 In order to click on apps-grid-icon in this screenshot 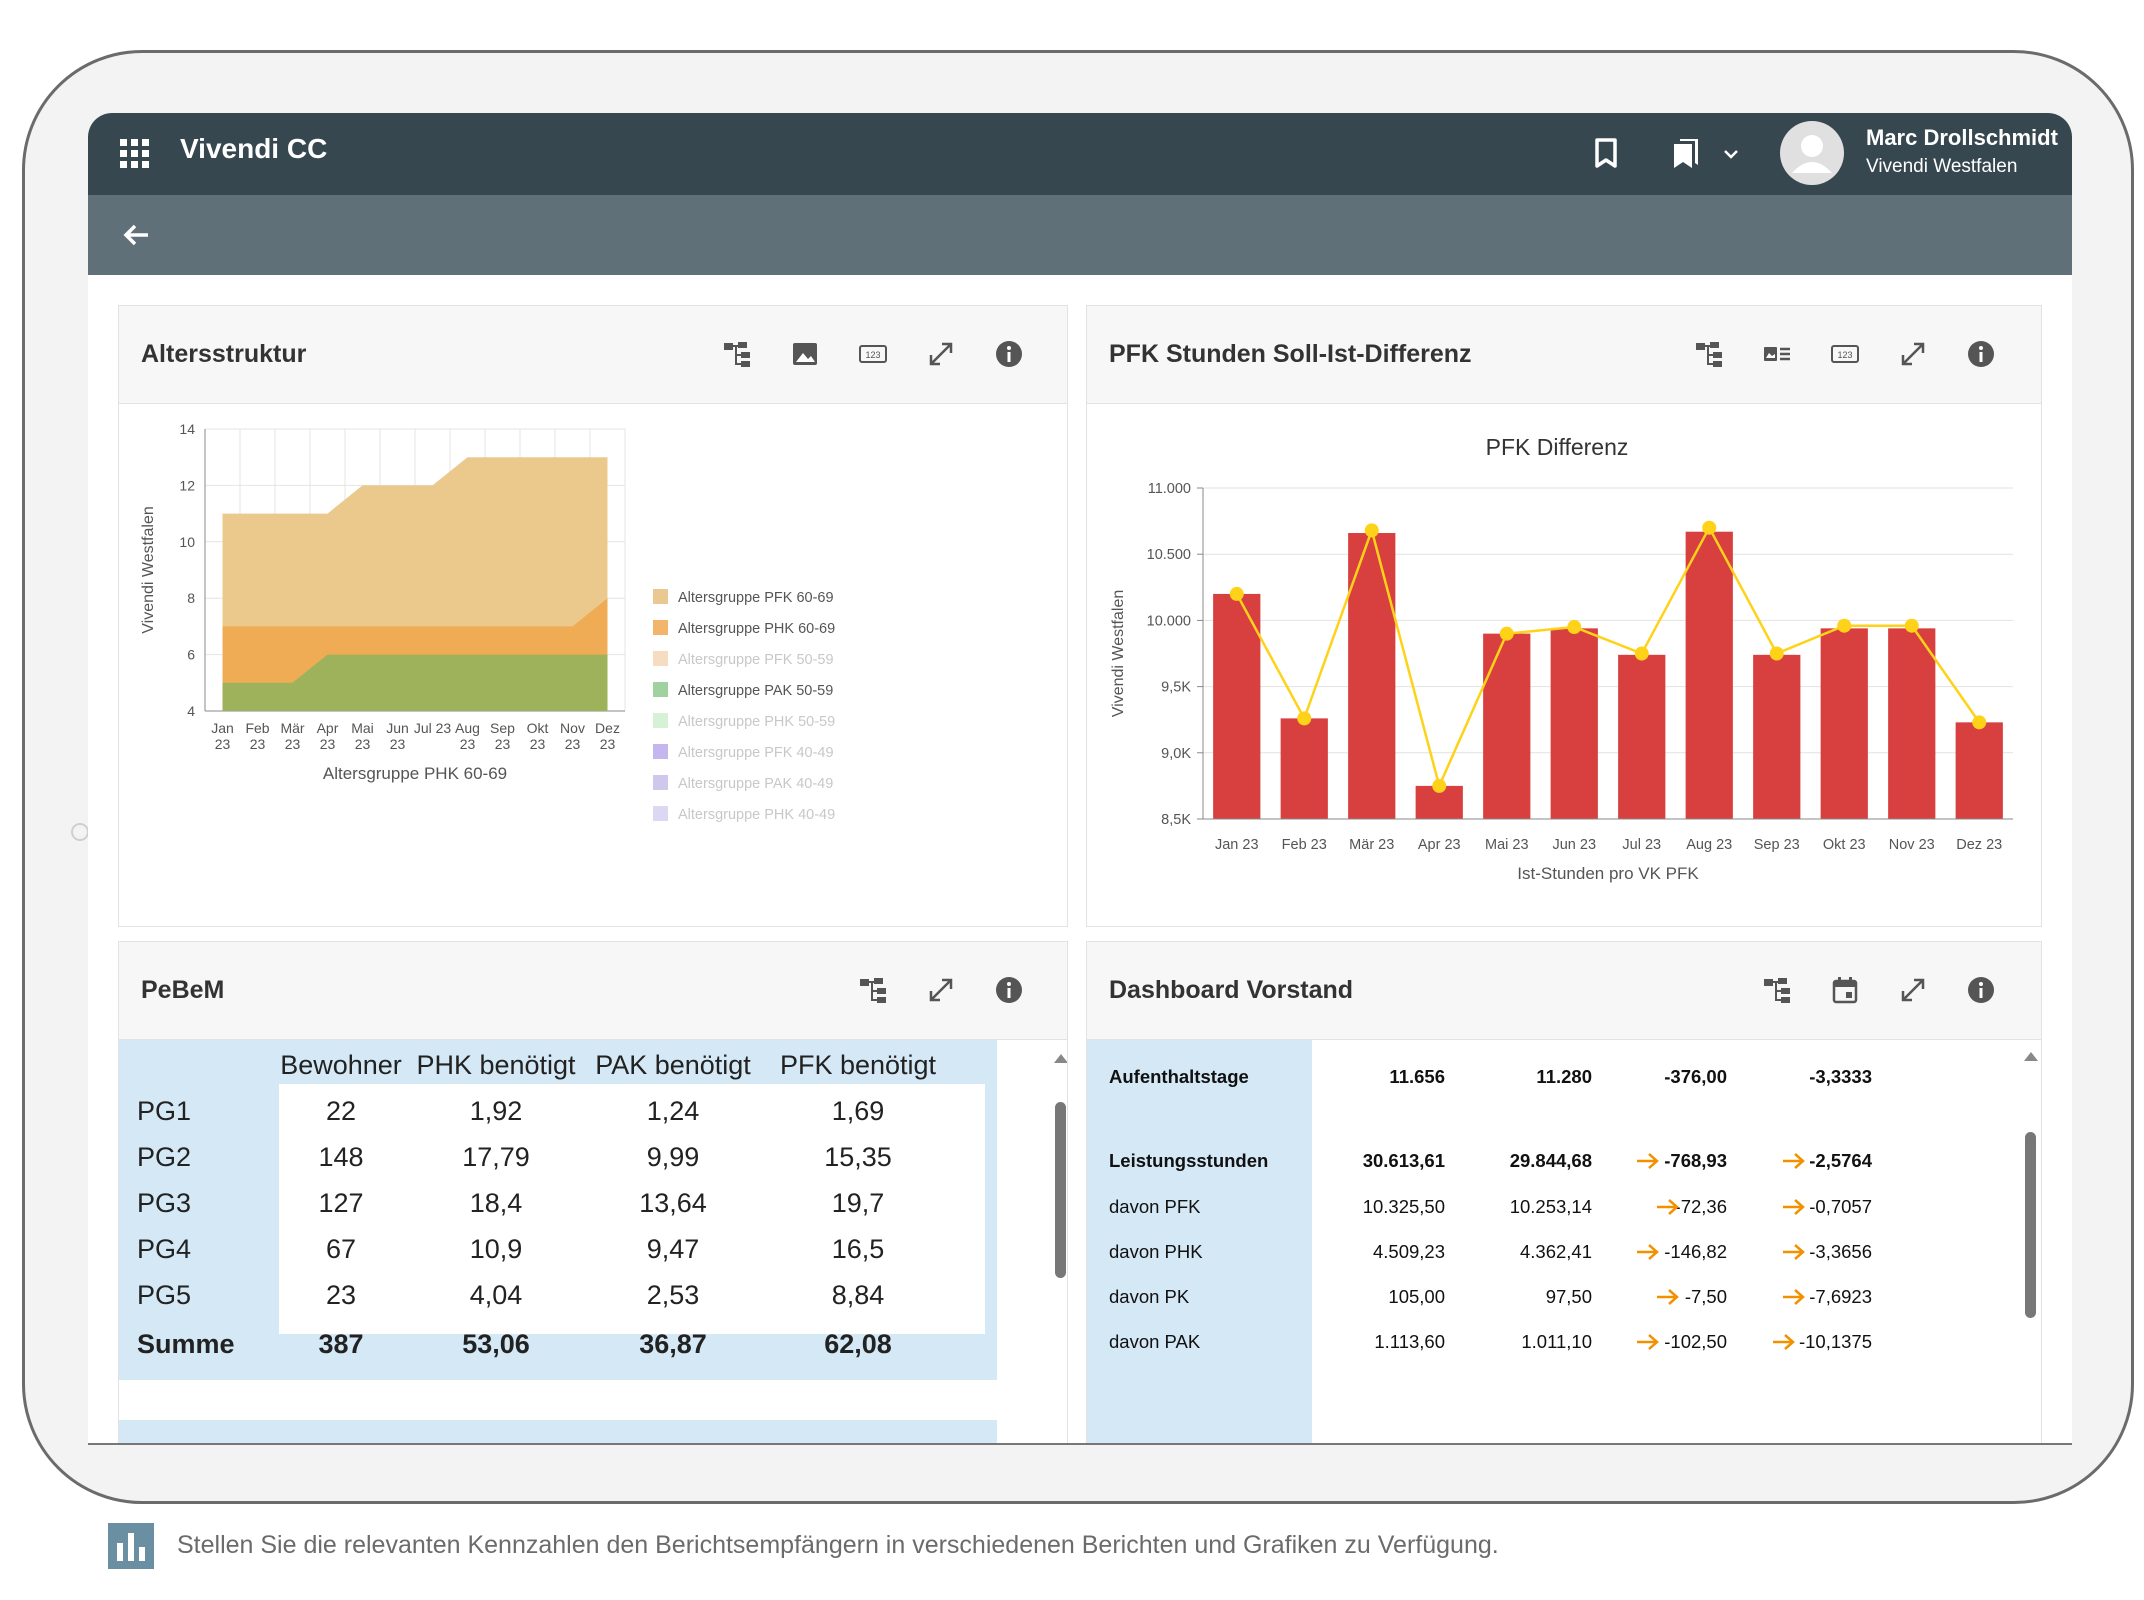, I will do `click(135, 154)`.